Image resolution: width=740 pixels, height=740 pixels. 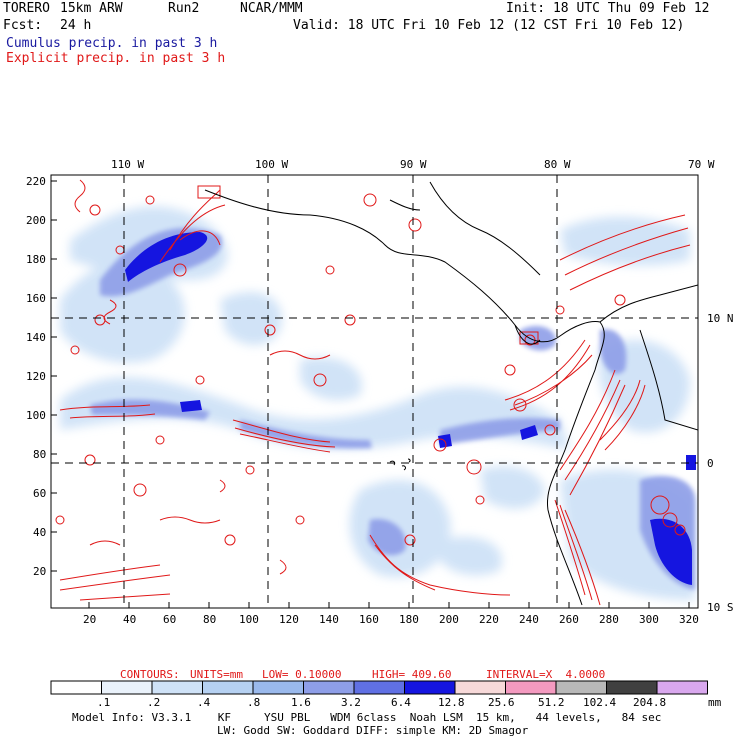 I want to click on x-tick: 80, so click(x=210, y=619).